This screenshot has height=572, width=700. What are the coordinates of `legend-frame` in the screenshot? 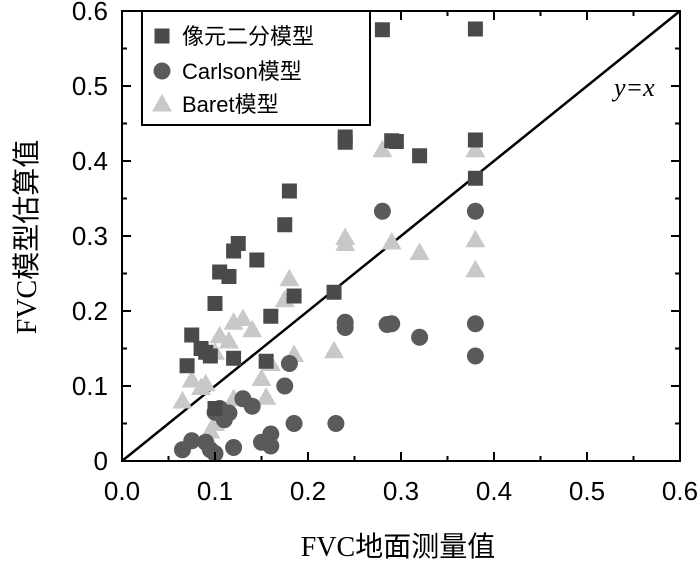 It's located at (256, 68).